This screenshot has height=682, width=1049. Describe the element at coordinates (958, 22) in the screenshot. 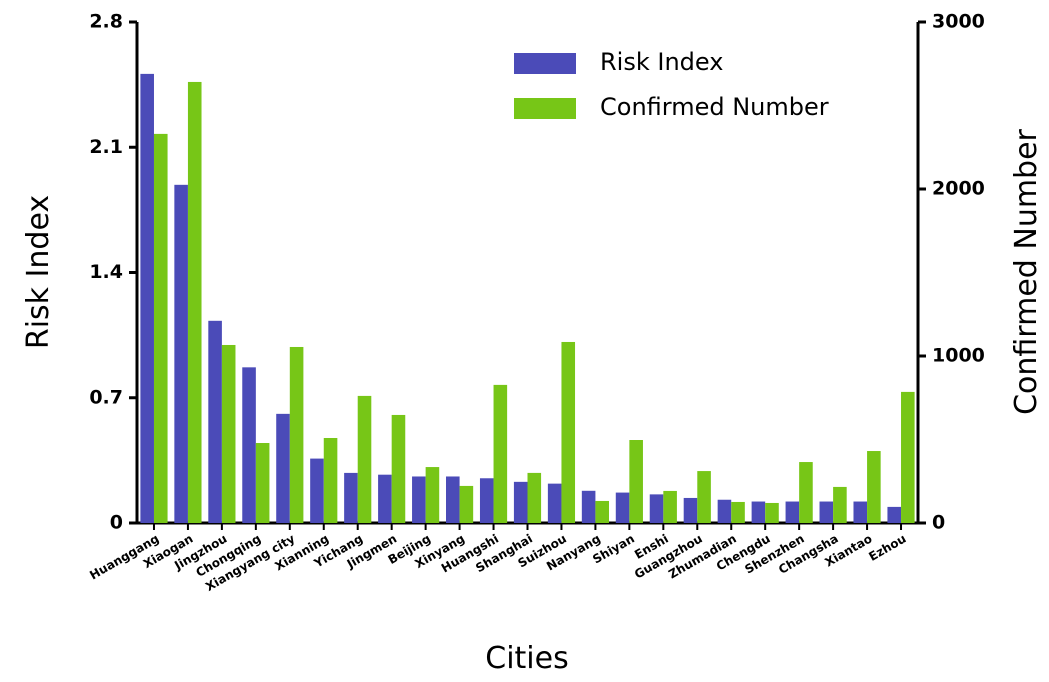

I see `y2-tick-label: 3000` at that location.